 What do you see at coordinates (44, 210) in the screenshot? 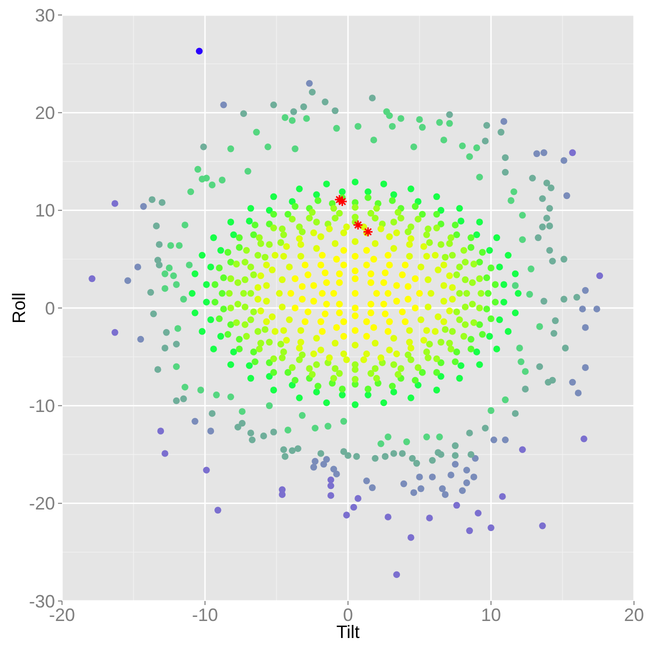
I see `y-tick-label: 10` at bounding box center [44, 210].